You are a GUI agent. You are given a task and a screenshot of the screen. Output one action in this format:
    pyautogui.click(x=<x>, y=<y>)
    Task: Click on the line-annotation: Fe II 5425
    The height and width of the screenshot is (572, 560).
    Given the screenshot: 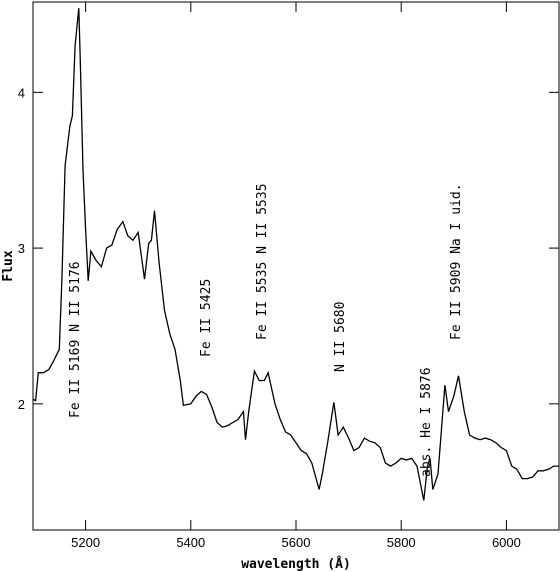 What is the action you would take?
    pyautogui.click(x=206, y=318)
    